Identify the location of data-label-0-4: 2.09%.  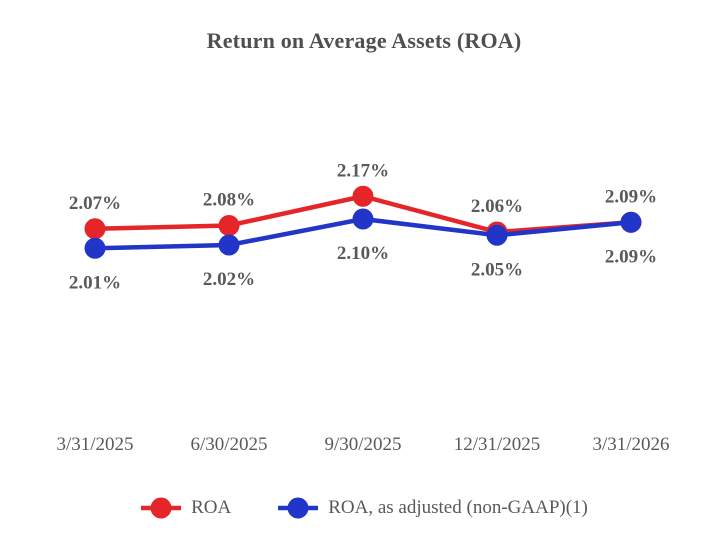
(631, 196).